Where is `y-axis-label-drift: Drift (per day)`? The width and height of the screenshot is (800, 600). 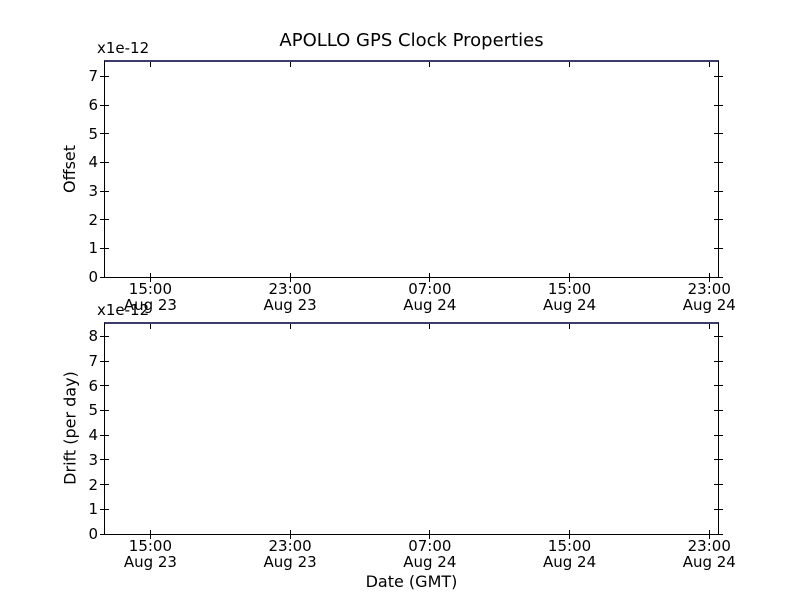 y-axis-label-drift: Drift (per day) is located at coordinates (70, 428).